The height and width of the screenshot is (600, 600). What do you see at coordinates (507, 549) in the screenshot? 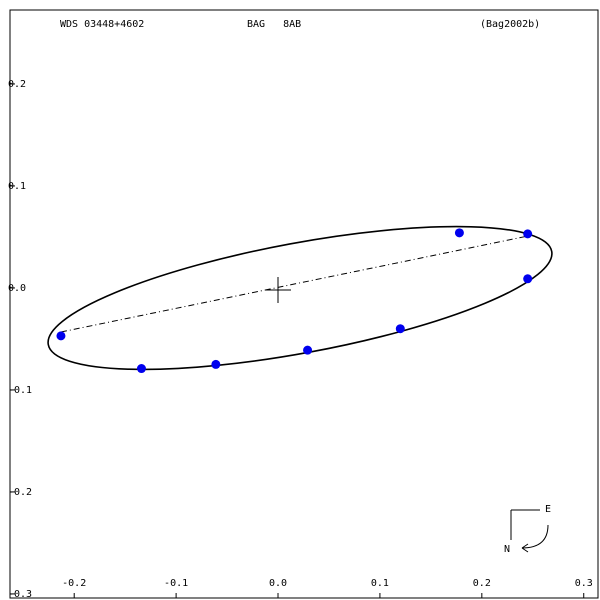
I see `compass-north: N` at bounding box center [507, 549].